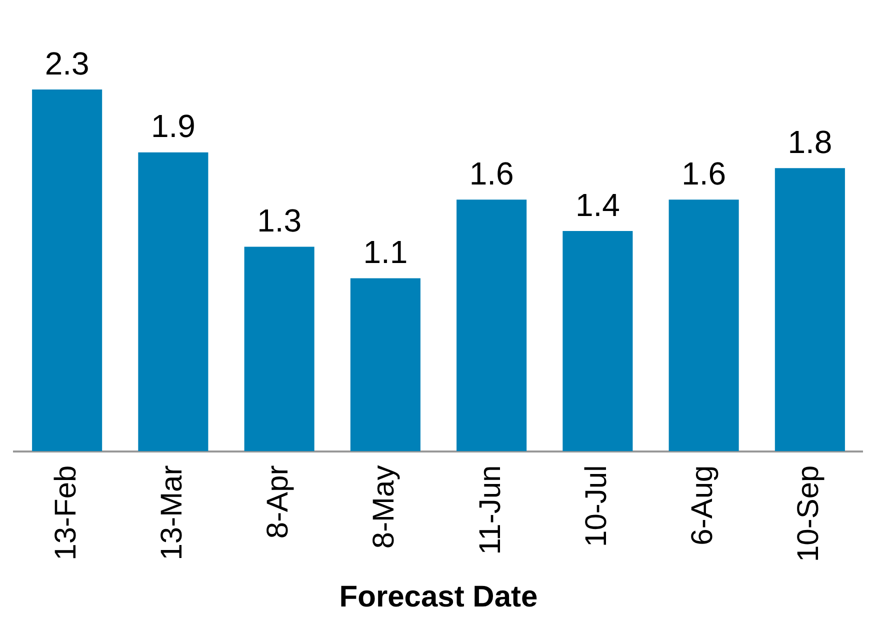  What do you see at coordinates (67, 63) in the screenshot?
I see `data-label: 2.3` at bounding box center [67, 63].